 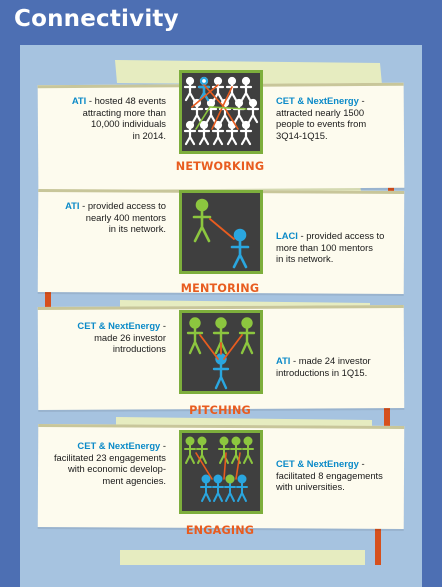 I want to click on page-title: Connectivity, so click(x=96, y=19).